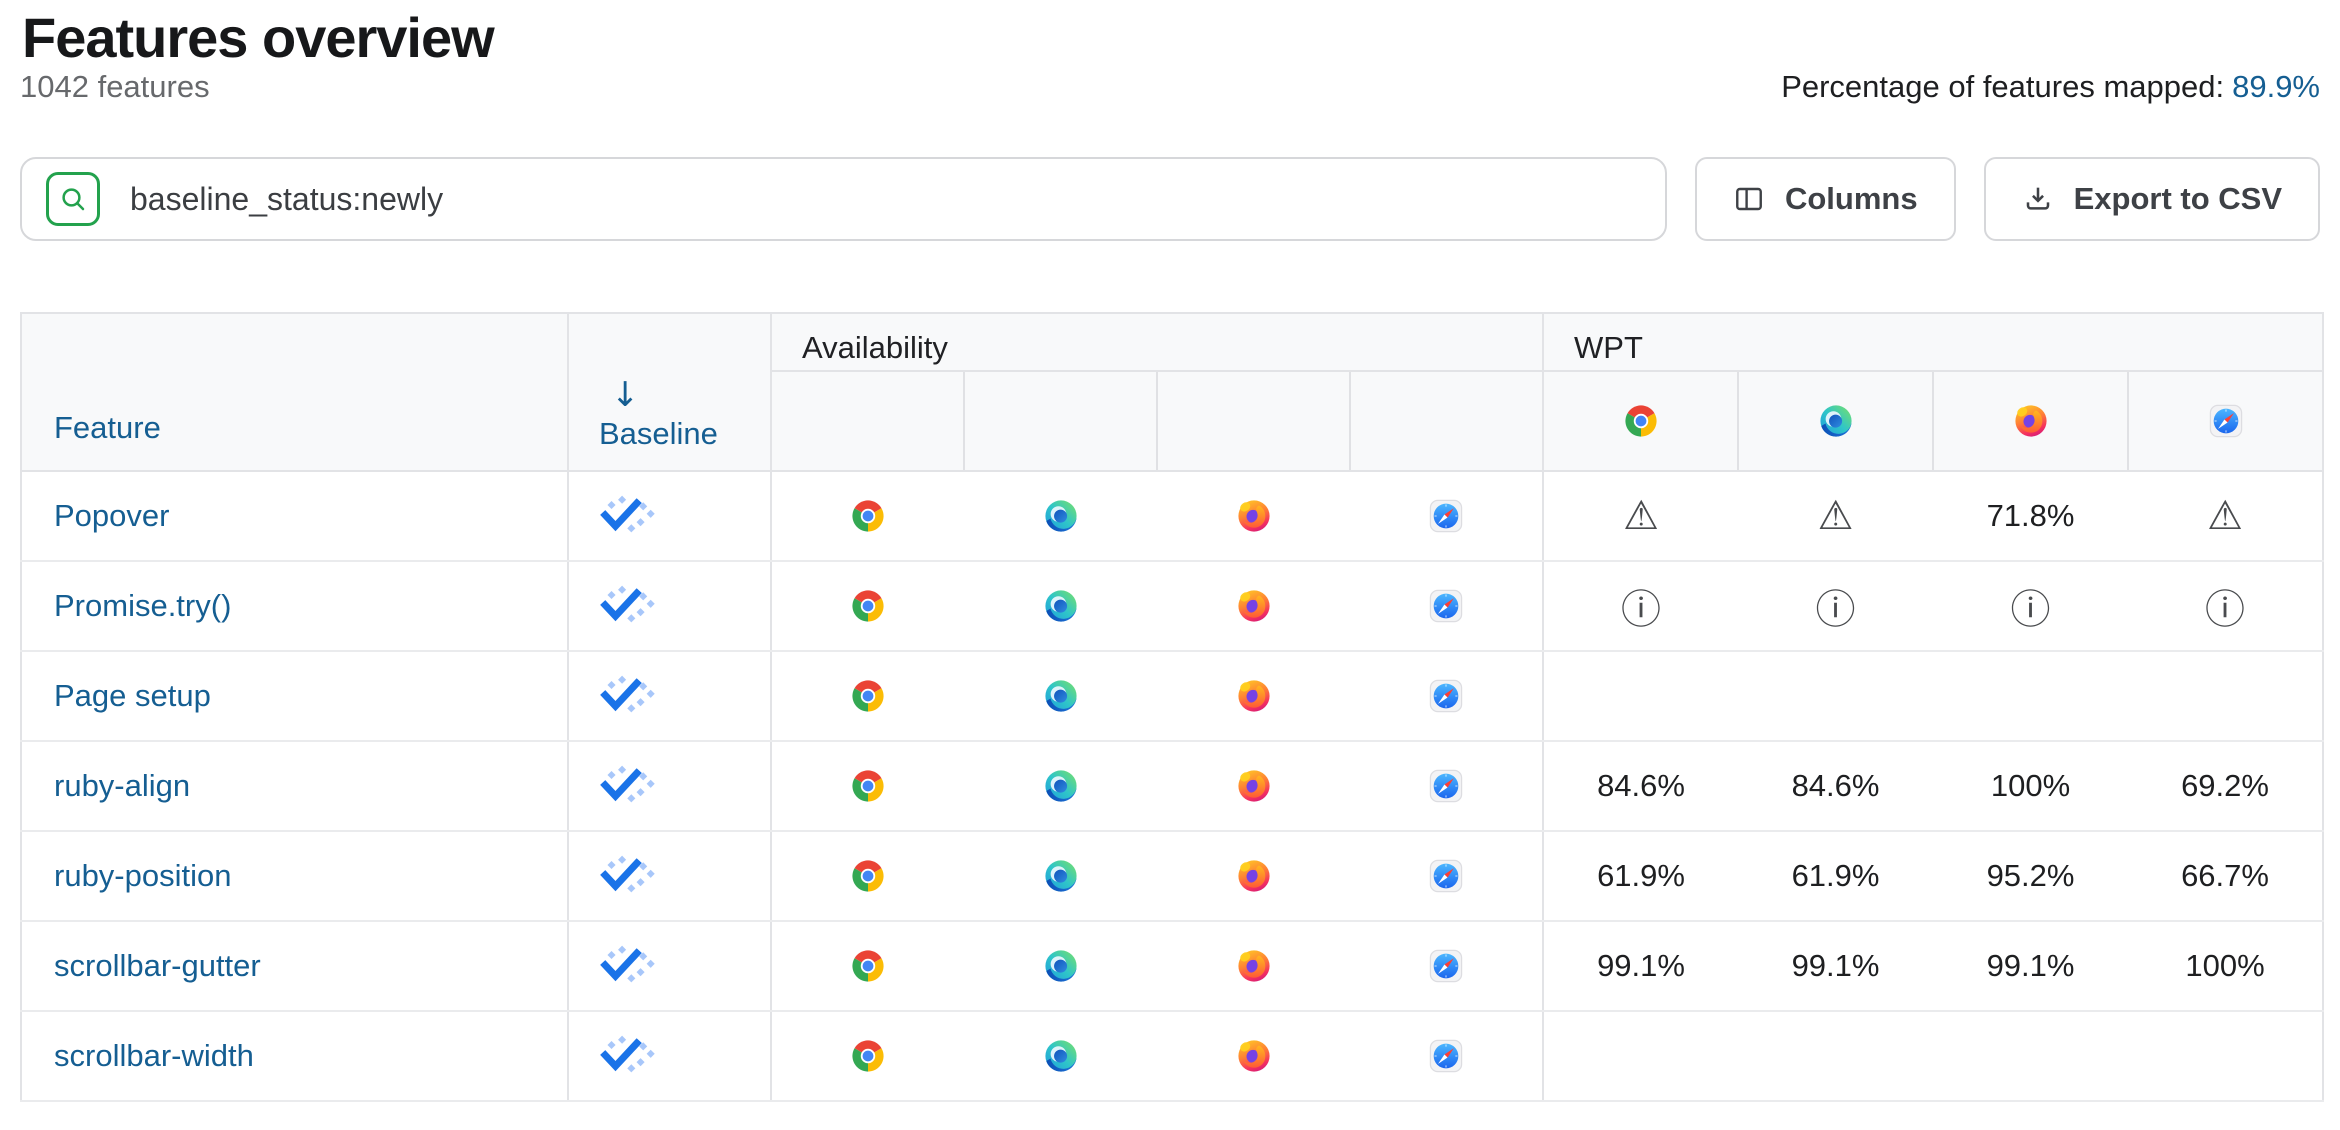  I want to click on wpt-chrome-header, so click(1640, 421).